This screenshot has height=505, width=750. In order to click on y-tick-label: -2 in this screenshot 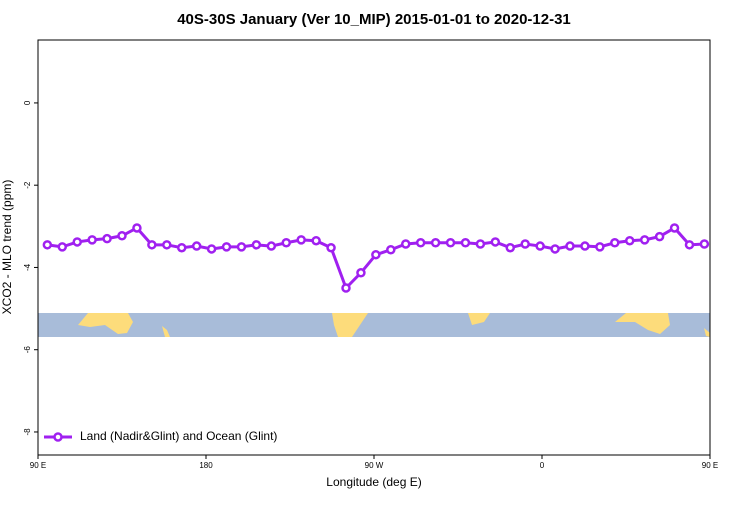, I will do `click(27, 185)`.